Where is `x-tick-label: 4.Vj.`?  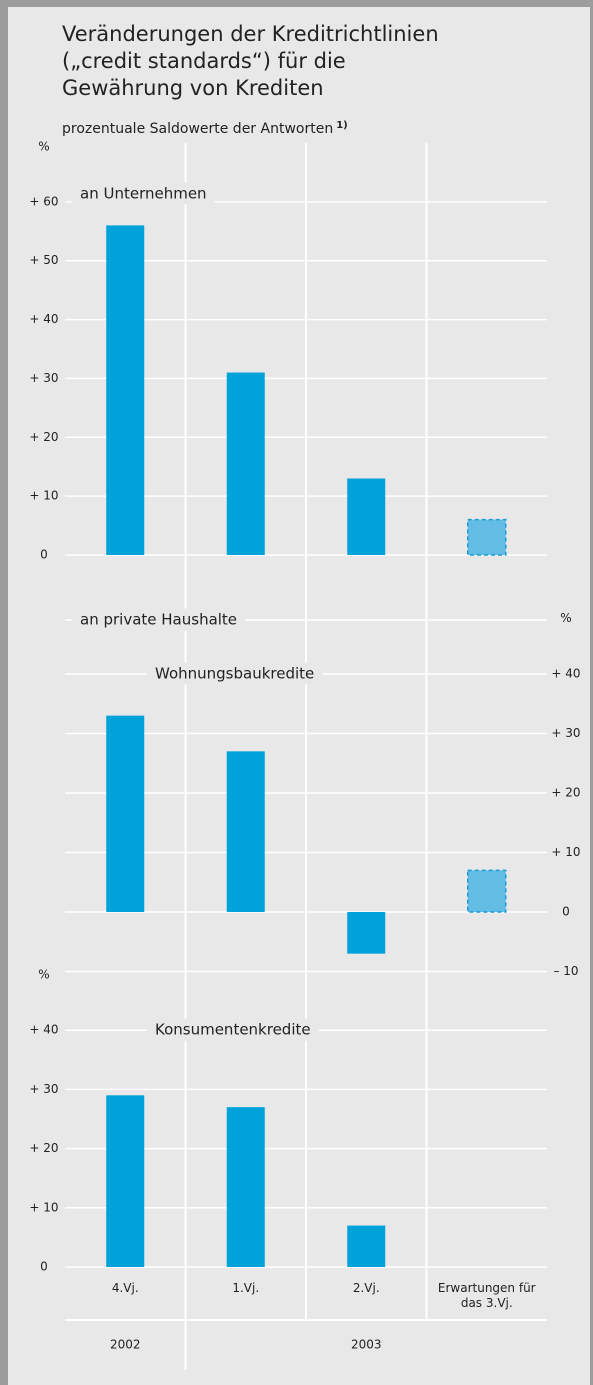
x-tick-label: 4.Vj. is located at coordinates (125, 1288).